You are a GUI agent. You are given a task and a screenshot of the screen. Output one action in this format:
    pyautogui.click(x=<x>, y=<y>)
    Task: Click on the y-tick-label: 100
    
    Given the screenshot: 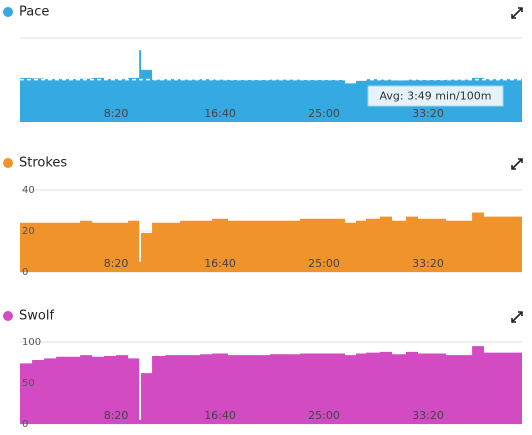 What is the action you would take?
    pyautogui.click(x=31, y=342)
    